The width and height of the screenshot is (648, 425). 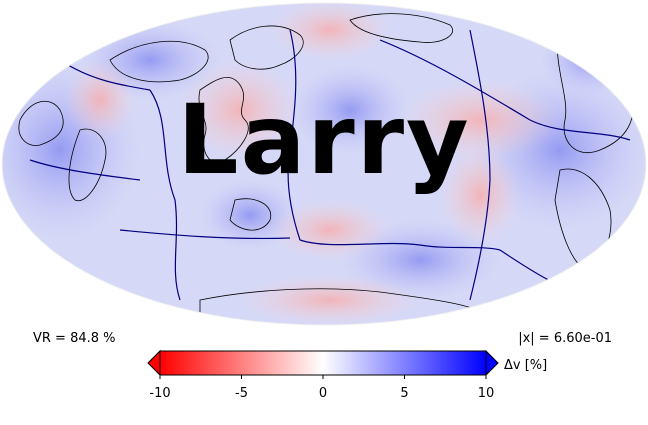 What do you see at coordinates (323, 363) in the screenshot?
I see `colorbar-gradient` at bounding box center [323, 363].